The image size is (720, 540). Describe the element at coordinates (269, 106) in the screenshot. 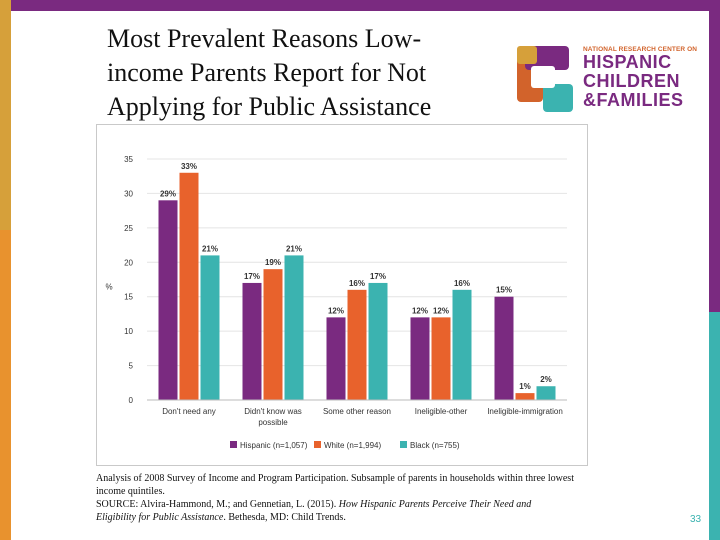

I see `title-line-3: Applying for Public Assistance` at that location.